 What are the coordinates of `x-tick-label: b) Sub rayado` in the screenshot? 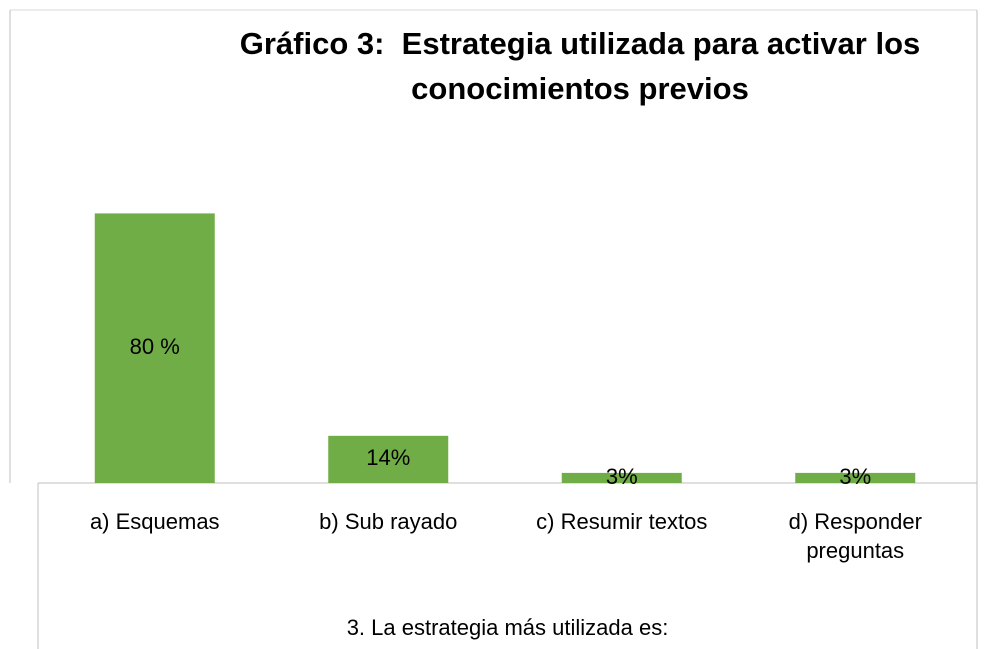 It's located at (388, 521).